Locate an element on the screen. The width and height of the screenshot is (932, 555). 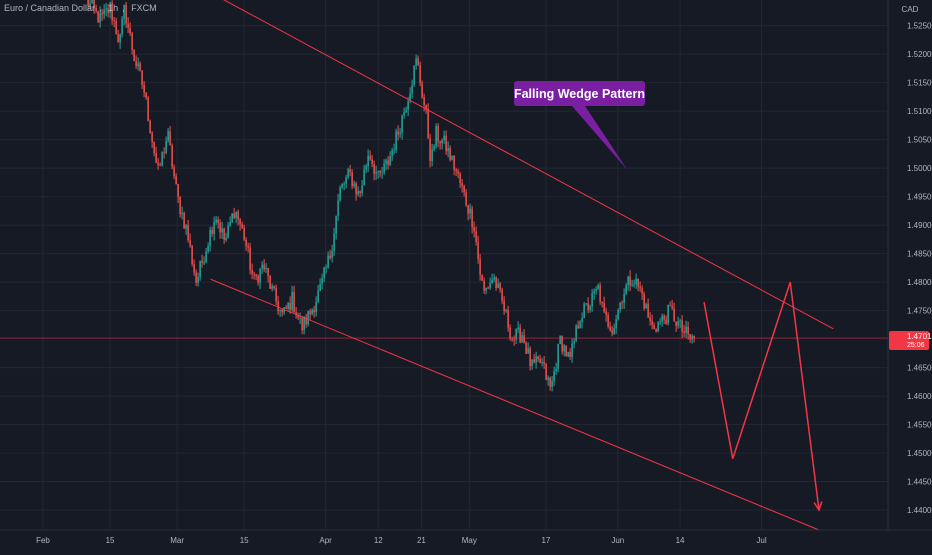
projection-arrowhead is located at coordinates (818, 506).